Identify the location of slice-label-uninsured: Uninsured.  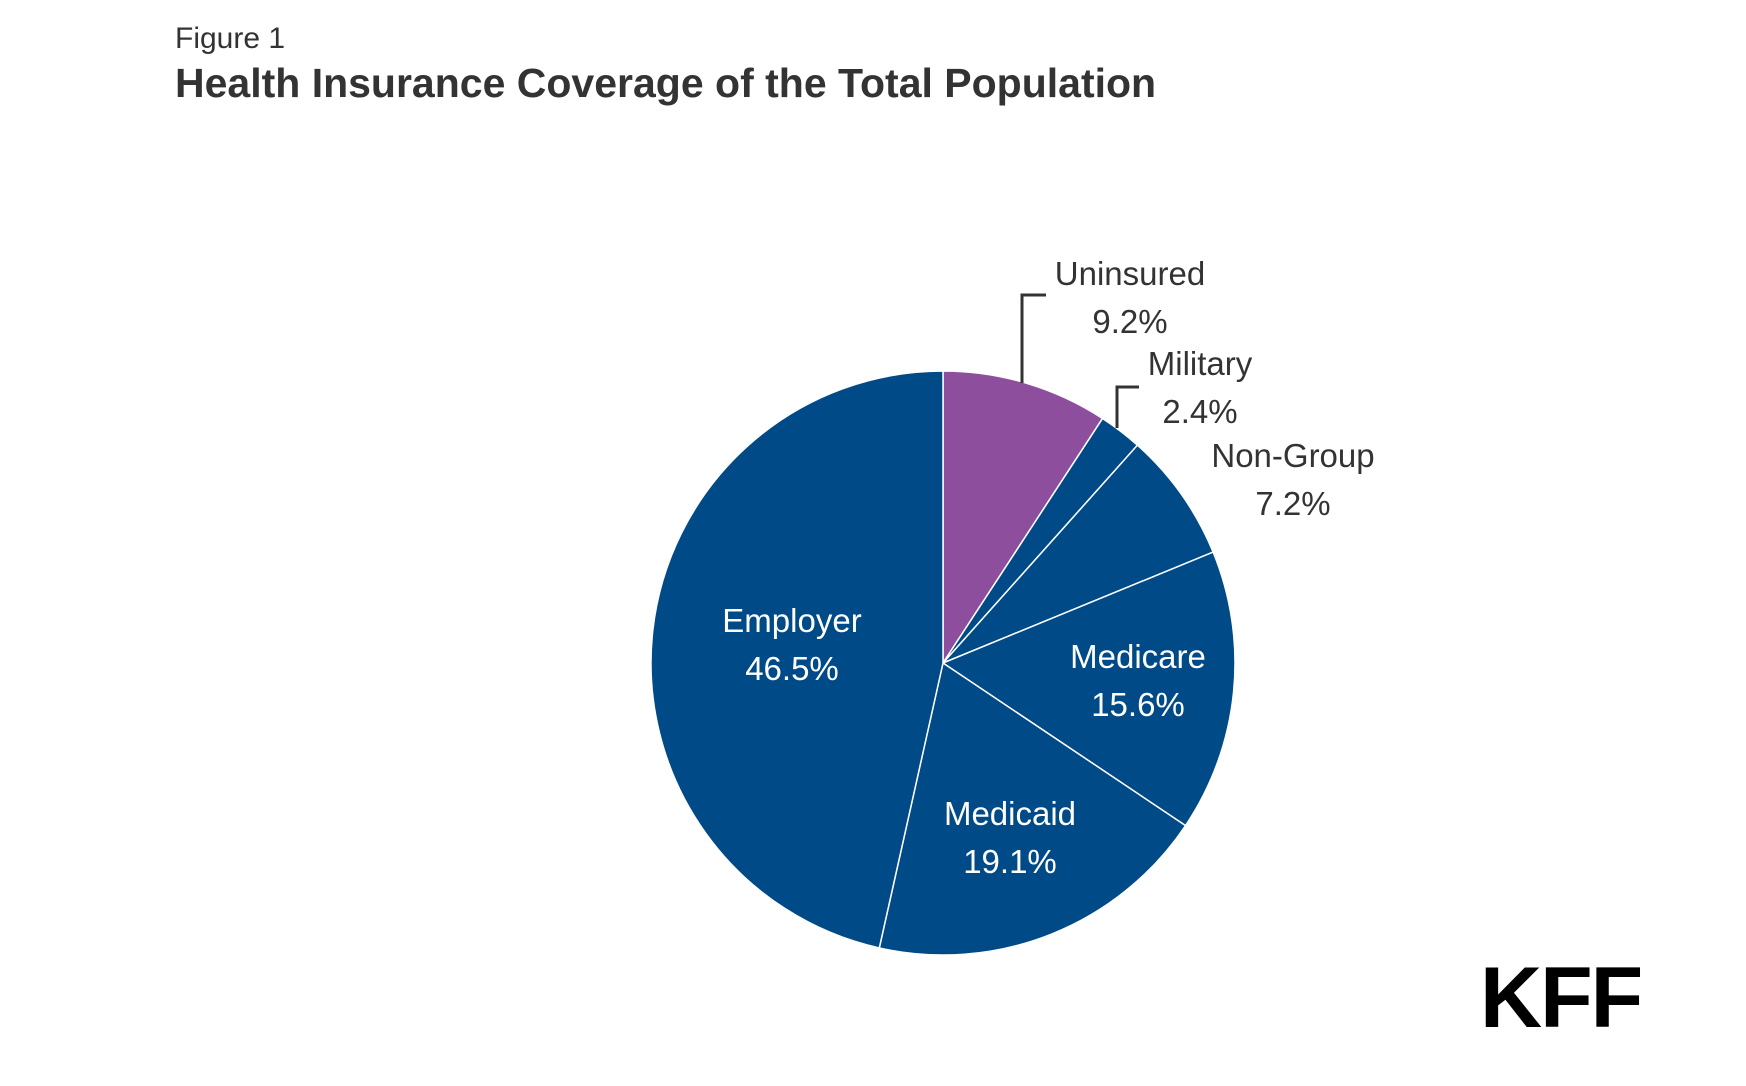
(1130, 273).